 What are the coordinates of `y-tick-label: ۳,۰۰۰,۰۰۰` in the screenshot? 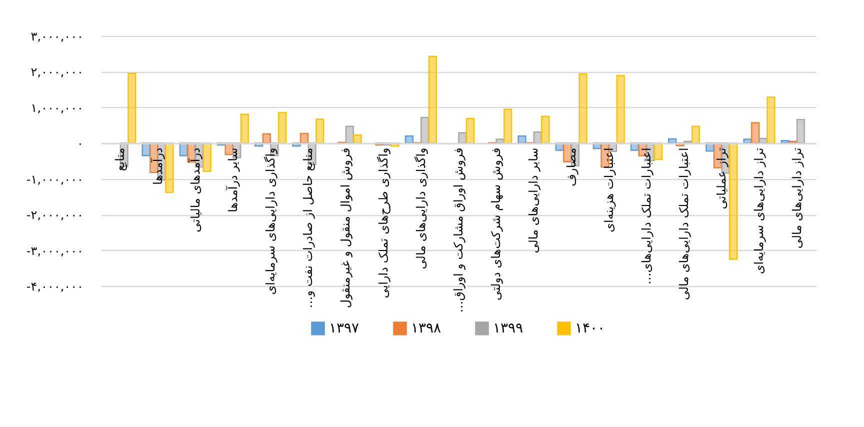 It's located at (57, 37).